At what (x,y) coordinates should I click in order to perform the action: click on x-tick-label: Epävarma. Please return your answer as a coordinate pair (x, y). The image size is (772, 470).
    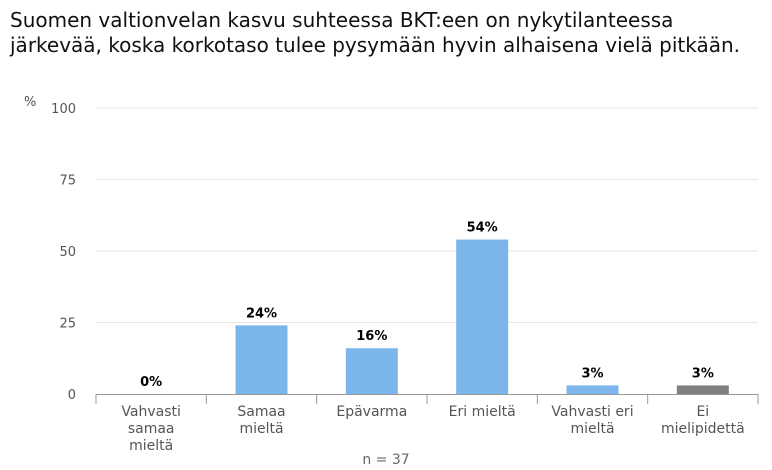
    Looking at the image, I should click on (371, 412).